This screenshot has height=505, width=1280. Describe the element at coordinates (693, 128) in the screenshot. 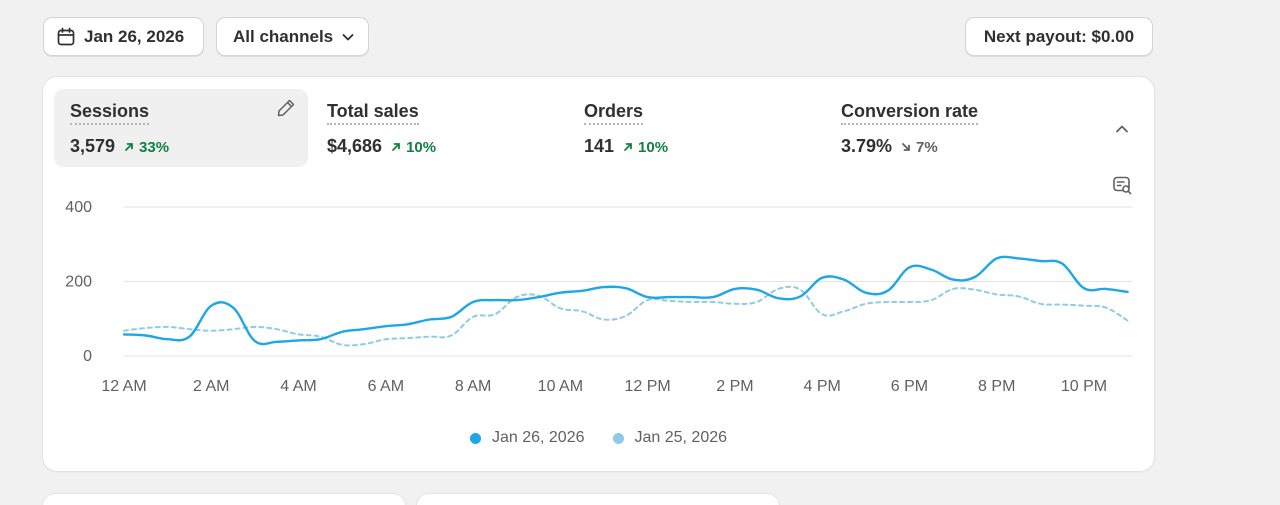

I see `metric-orders: Orders 141 10%` at that location.